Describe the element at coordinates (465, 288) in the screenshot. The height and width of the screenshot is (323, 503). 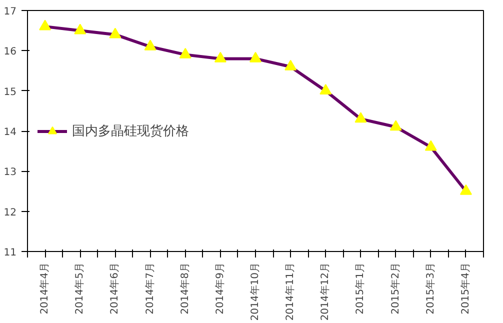
I see `x-tick-label: 2015年4月` at that location.